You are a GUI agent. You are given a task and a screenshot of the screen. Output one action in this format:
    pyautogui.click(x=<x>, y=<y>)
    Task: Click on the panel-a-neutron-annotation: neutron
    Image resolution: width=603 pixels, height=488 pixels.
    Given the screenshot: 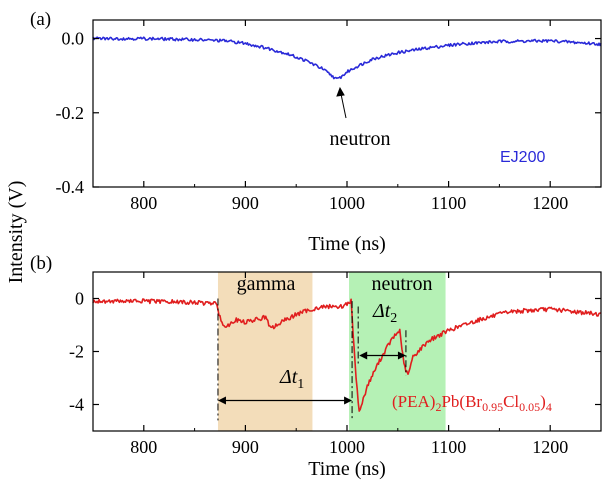 What is the action you would take?
    pyautogui.click(x=359, y=139)
    